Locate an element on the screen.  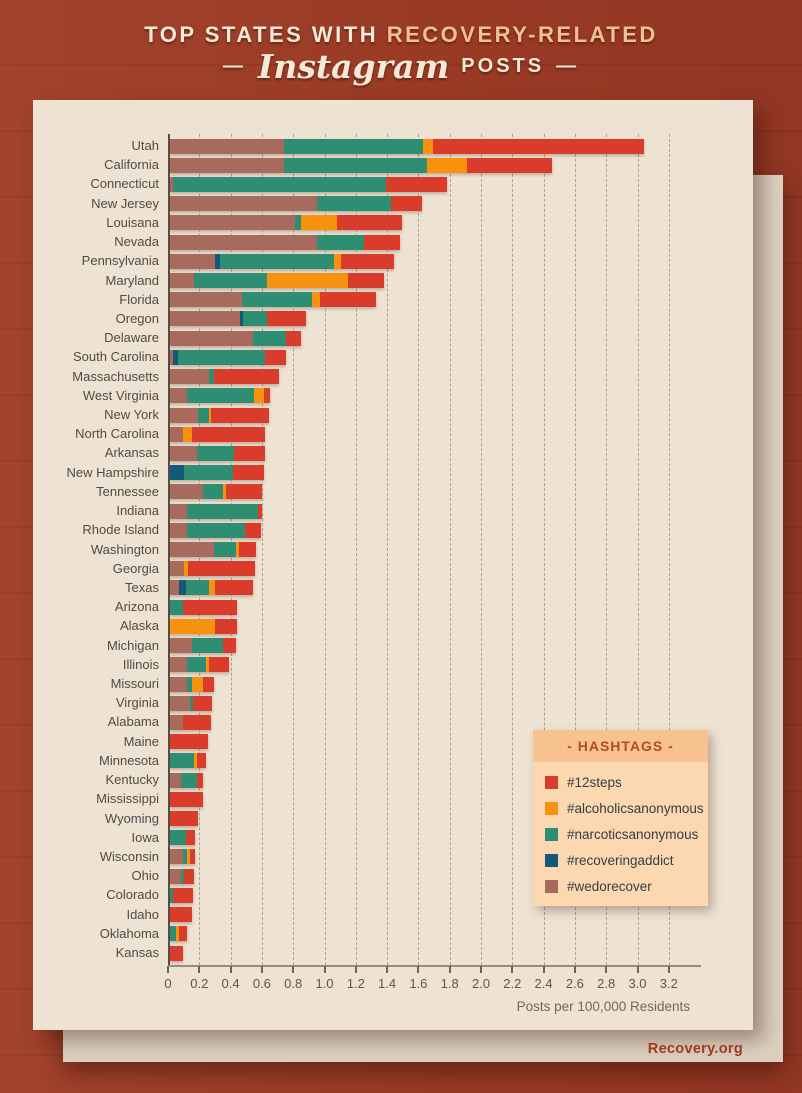
state-label: Iowa is located at coordinates (145, 837).